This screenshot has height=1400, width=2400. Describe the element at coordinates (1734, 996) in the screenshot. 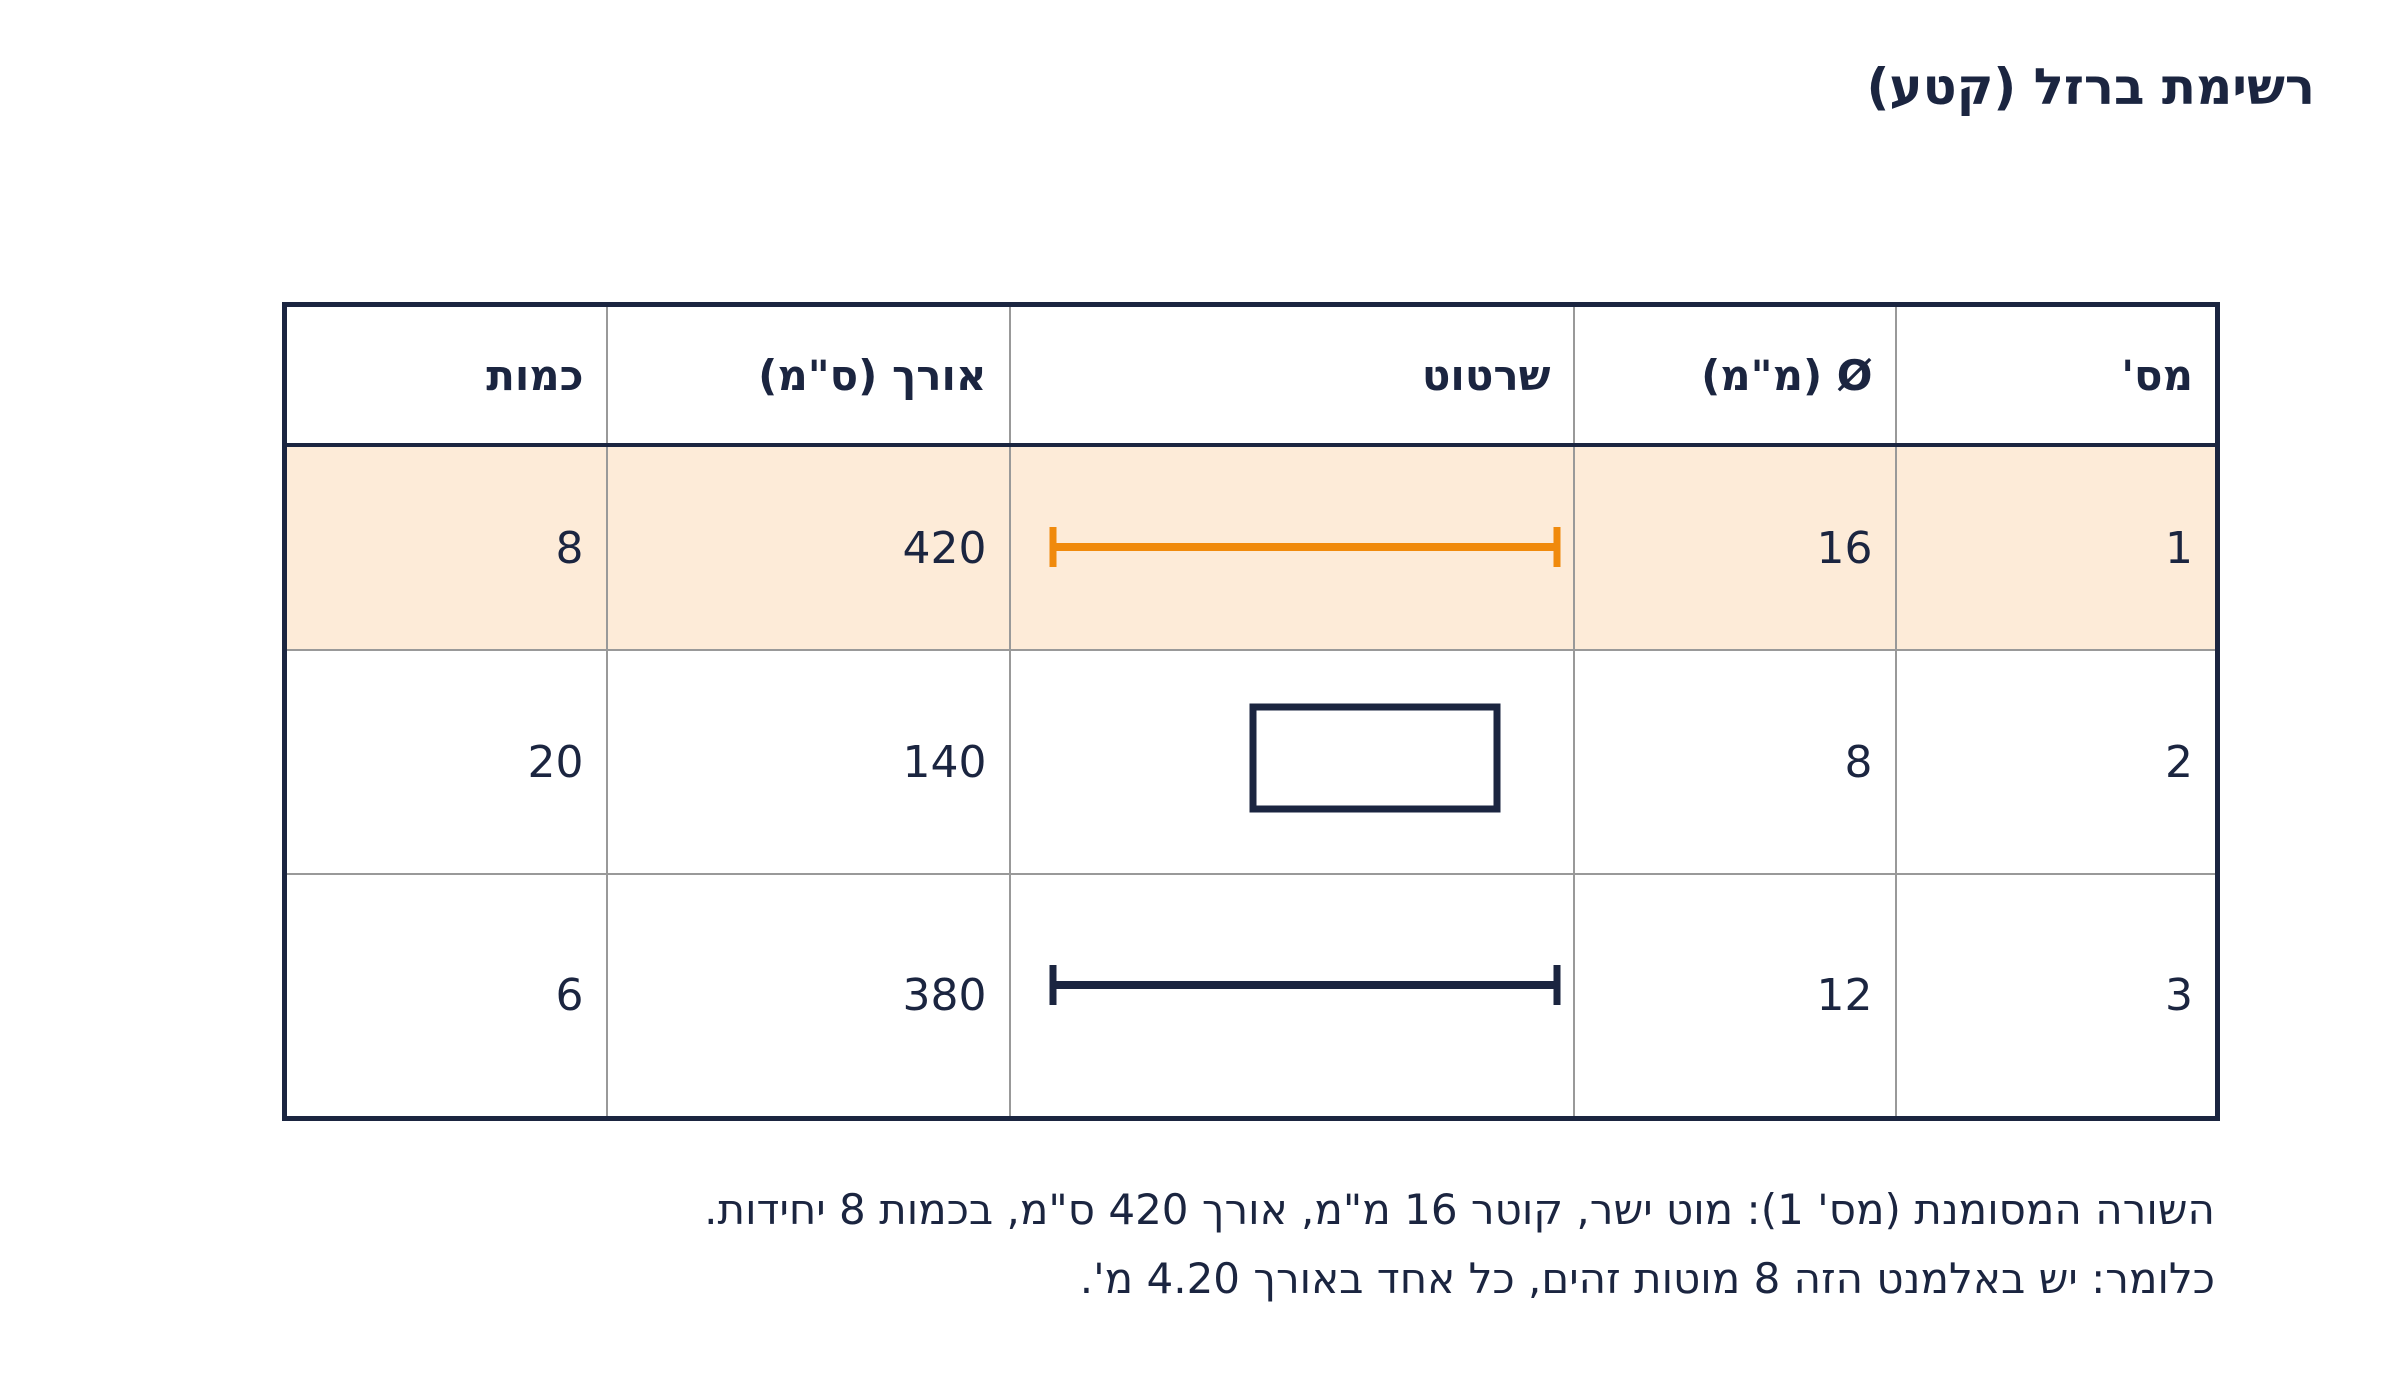

I see `table-cell: 12` at that location.